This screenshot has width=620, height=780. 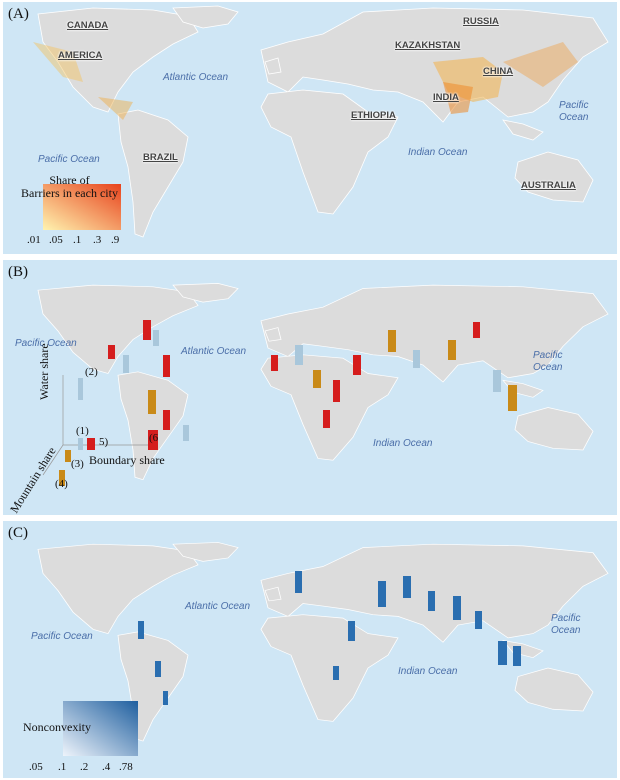 What do you see at coordinates (88, 25) in the screenshot?
I see `country-label: CANADA` at bounding box center [88, 25].